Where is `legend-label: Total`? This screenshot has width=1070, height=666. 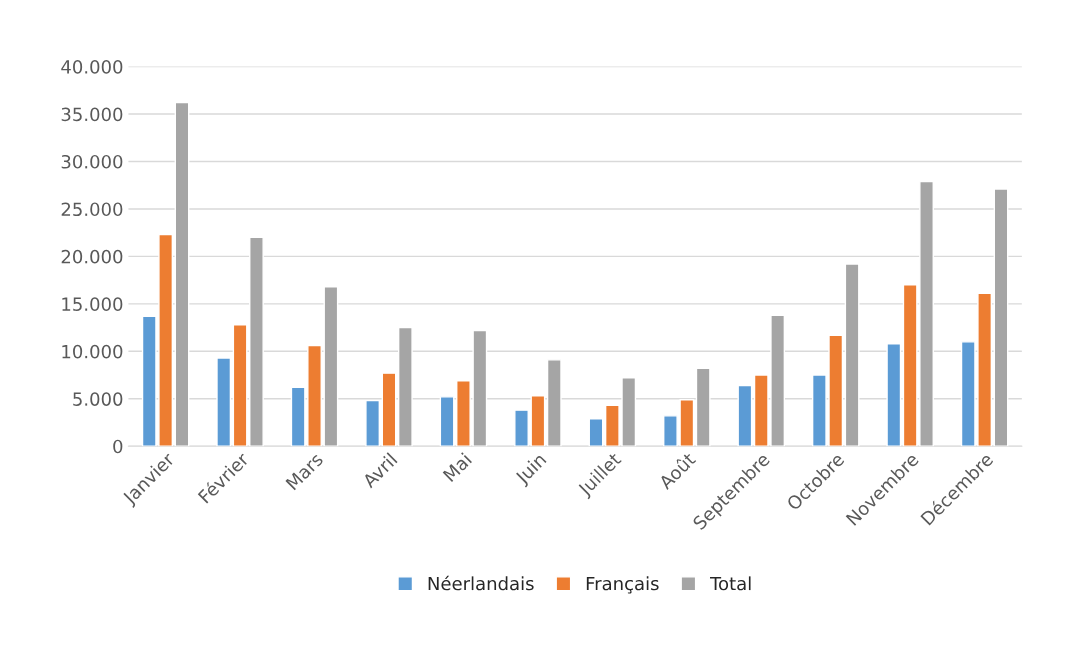 legend-label: Total is located at coordinates (730, 583).